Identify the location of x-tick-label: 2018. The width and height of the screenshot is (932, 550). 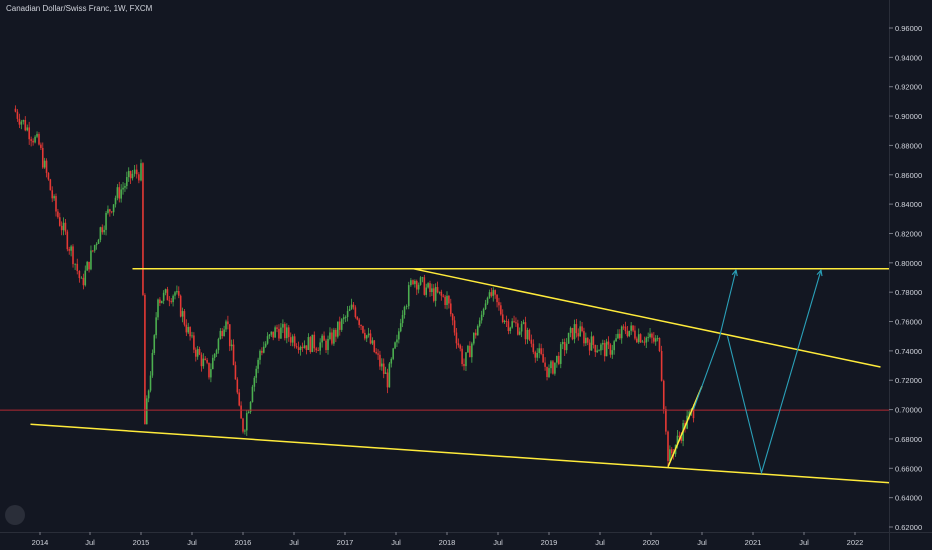
(447, 542).